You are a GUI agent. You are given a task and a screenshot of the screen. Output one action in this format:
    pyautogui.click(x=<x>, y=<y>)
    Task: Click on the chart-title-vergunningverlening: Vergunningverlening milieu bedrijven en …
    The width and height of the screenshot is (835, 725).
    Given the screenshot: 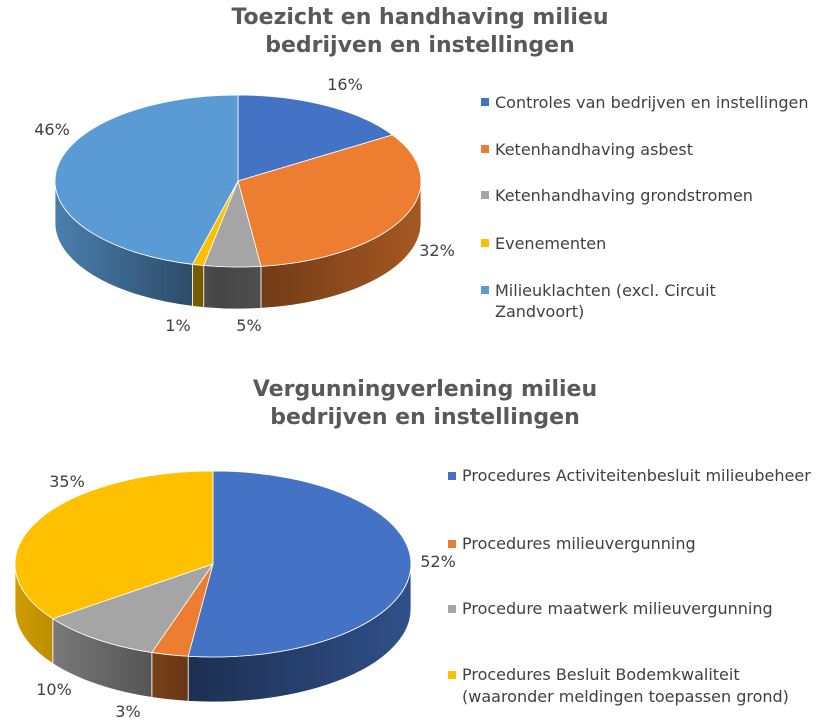 What is the action you would take?
    pyautogui.click(x=425, y=404)
    